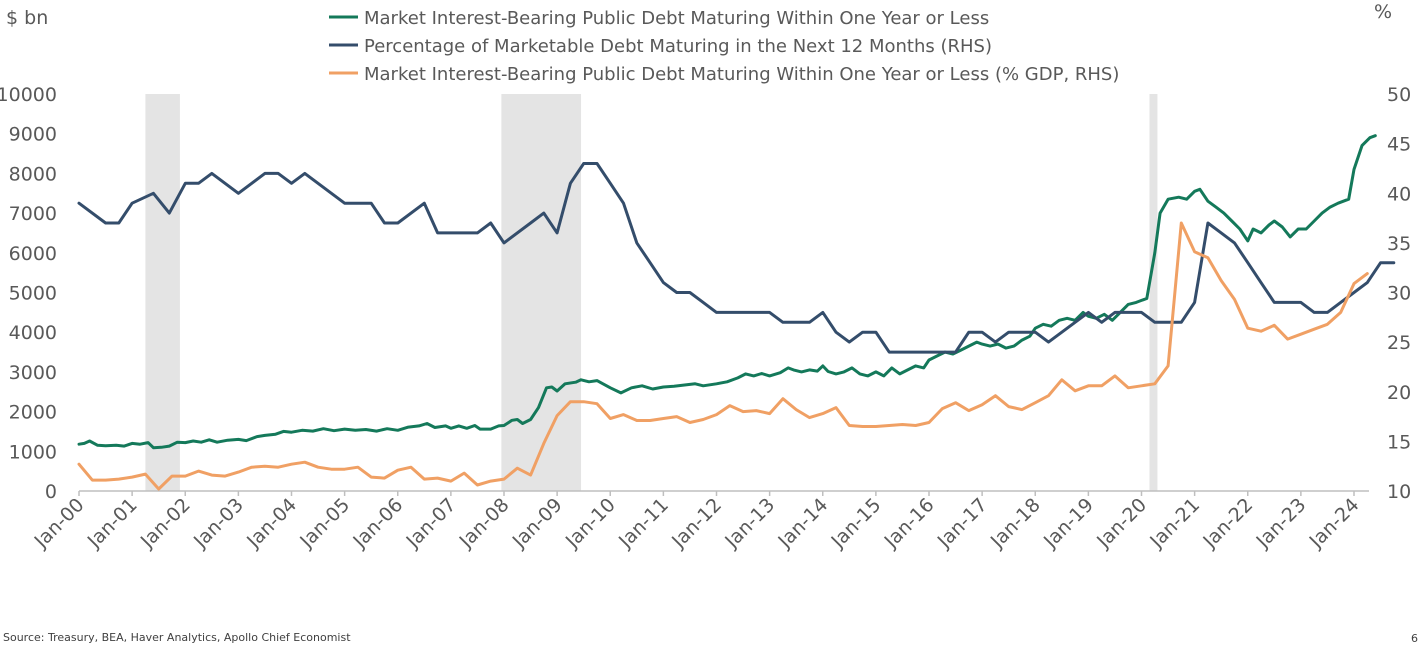 This screenshot has width=1424, height=651. Describe the element at coordinates (1174, 523) in the screenshot. I see `x-tick-label: Jan-21` at that location.